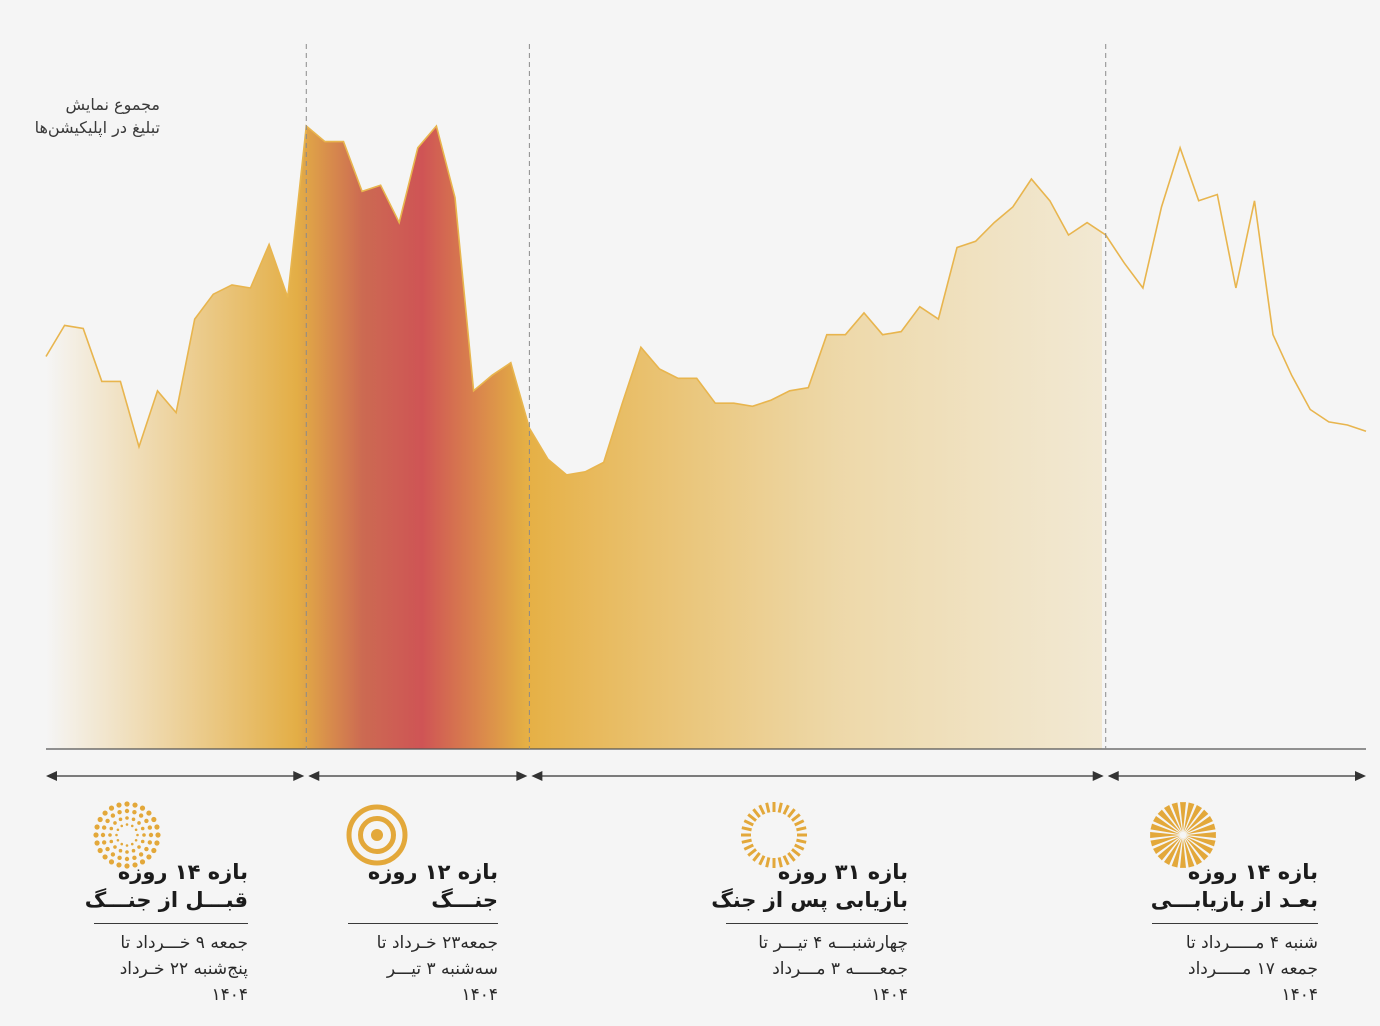 This screenshot has height=1026, width=1380. Describe the element at coordinates (1299, 995) in the screenshot. I see `period-after-dates-line-3: ۱۴۰۴` at that location.